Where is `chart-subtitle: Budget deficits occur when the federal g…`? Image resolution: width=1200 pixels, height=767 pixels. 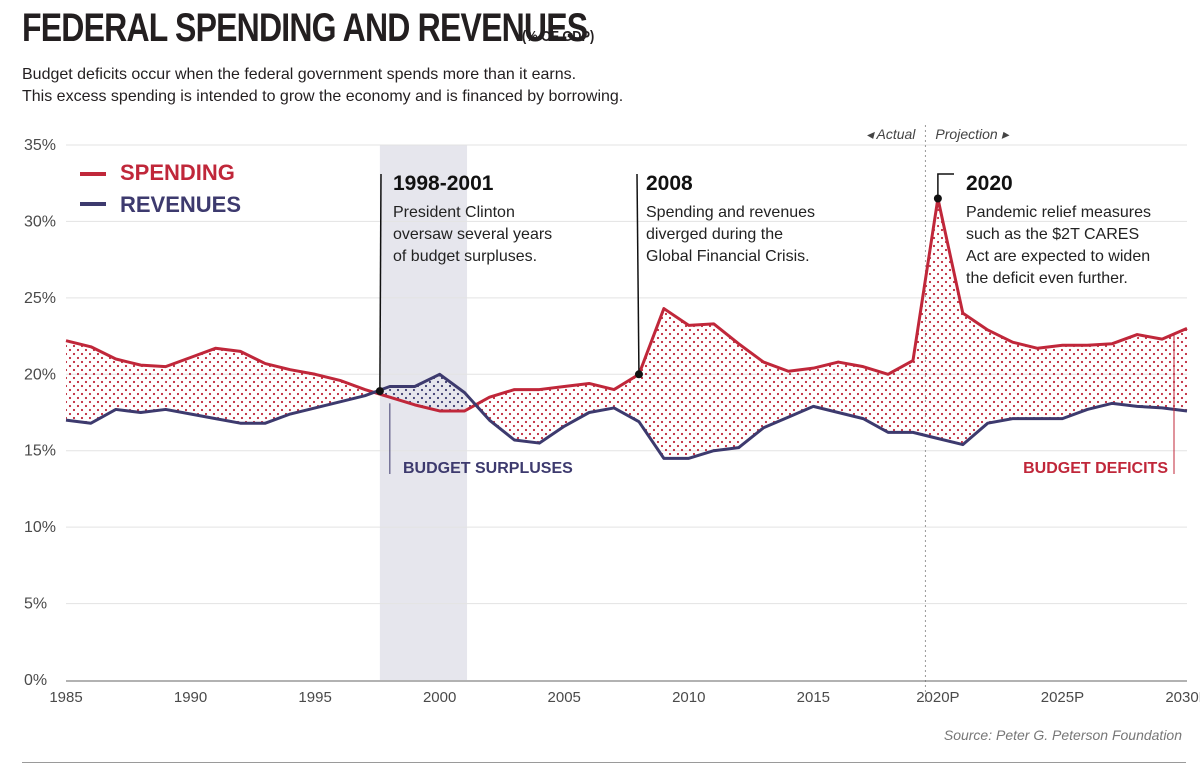
chart-subtitle: Budget deficits occur when the federal g… is located at coordinates (322, 86).